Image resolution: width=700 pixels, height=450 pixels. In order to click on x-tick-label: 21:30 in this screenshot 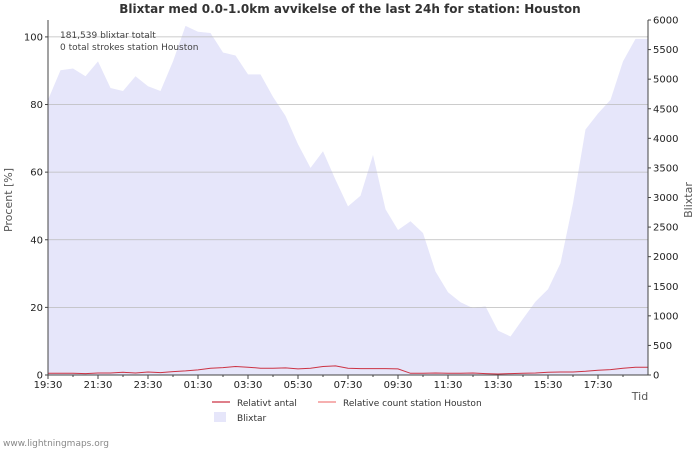, I will do `click(98, 385)`.